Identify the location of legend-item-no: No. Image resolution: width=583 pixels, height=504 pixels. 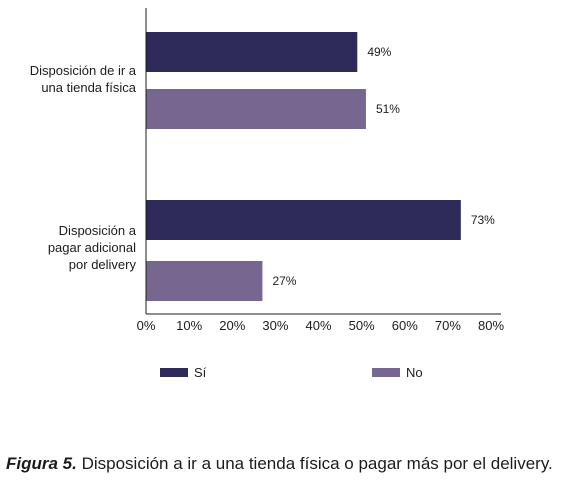
(397, 372).